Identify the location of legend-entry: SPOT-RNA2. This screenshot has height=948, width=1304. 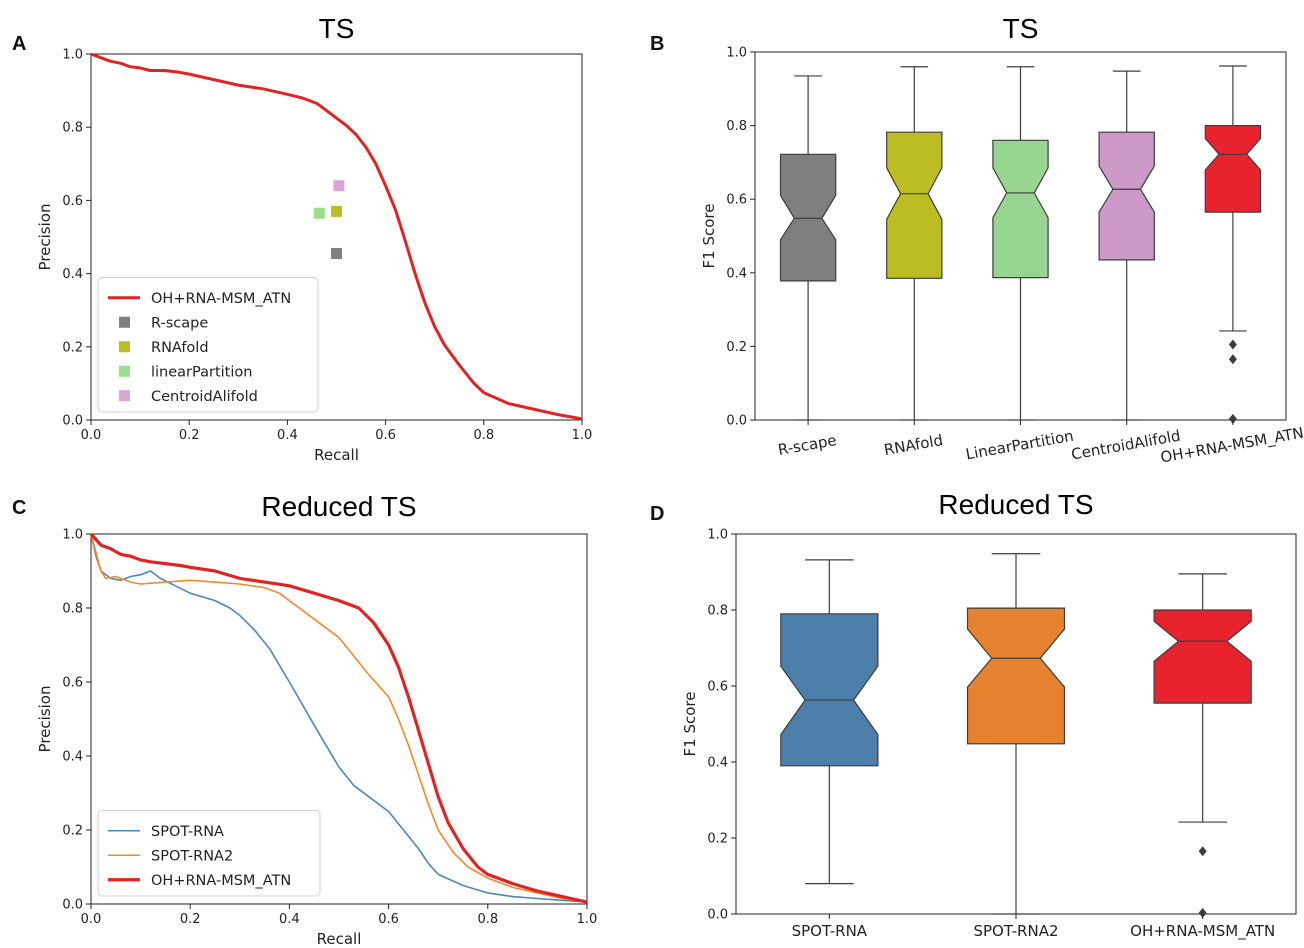
(192, 856).